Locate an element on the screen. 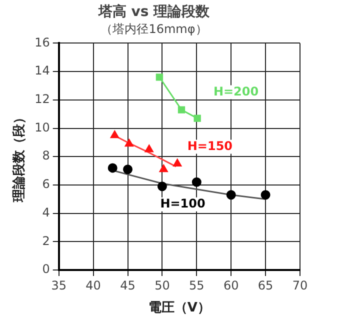 This screenshot has height=320, width=340. y-tick-label: 16 is located at coordinates (42, 42).